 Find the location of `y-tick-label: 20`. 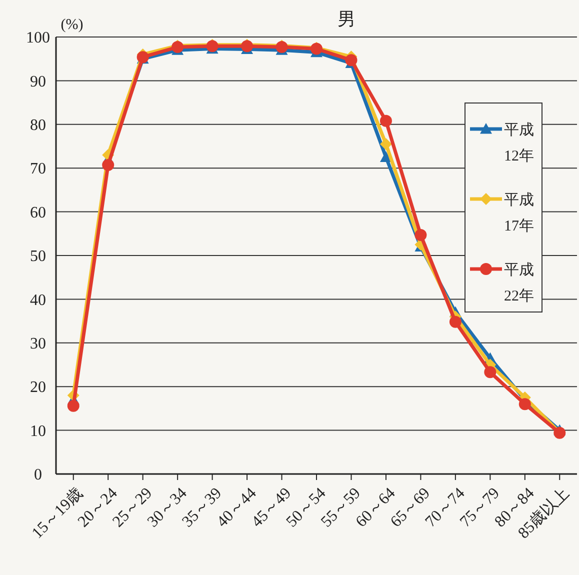

y-tick-label: 20 is located at coordinates (38, 387).